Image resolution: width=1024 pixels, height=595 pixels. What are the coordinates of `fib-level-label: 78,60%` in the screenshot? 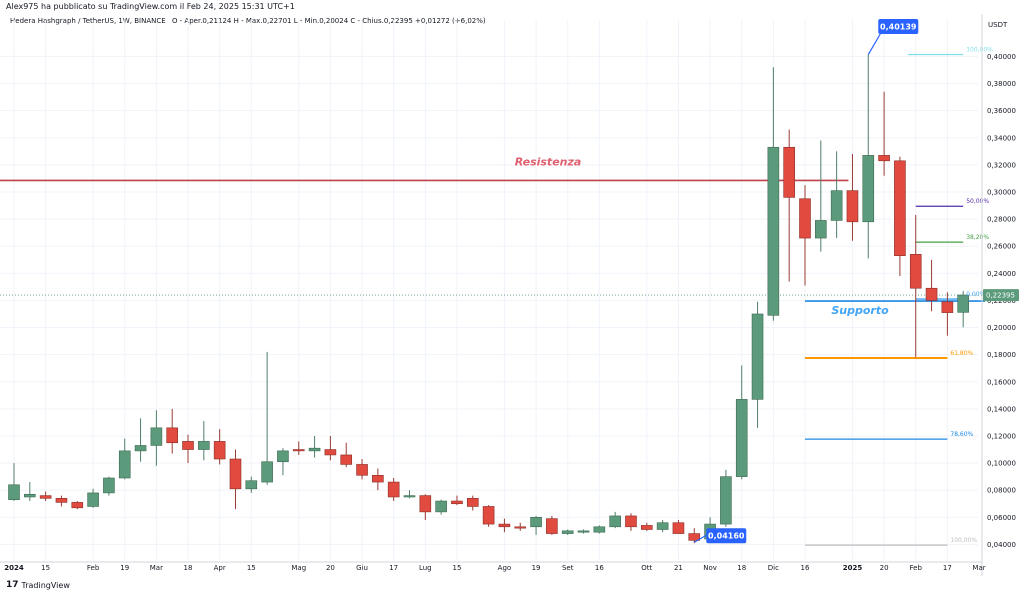 It's located at (961, 434).